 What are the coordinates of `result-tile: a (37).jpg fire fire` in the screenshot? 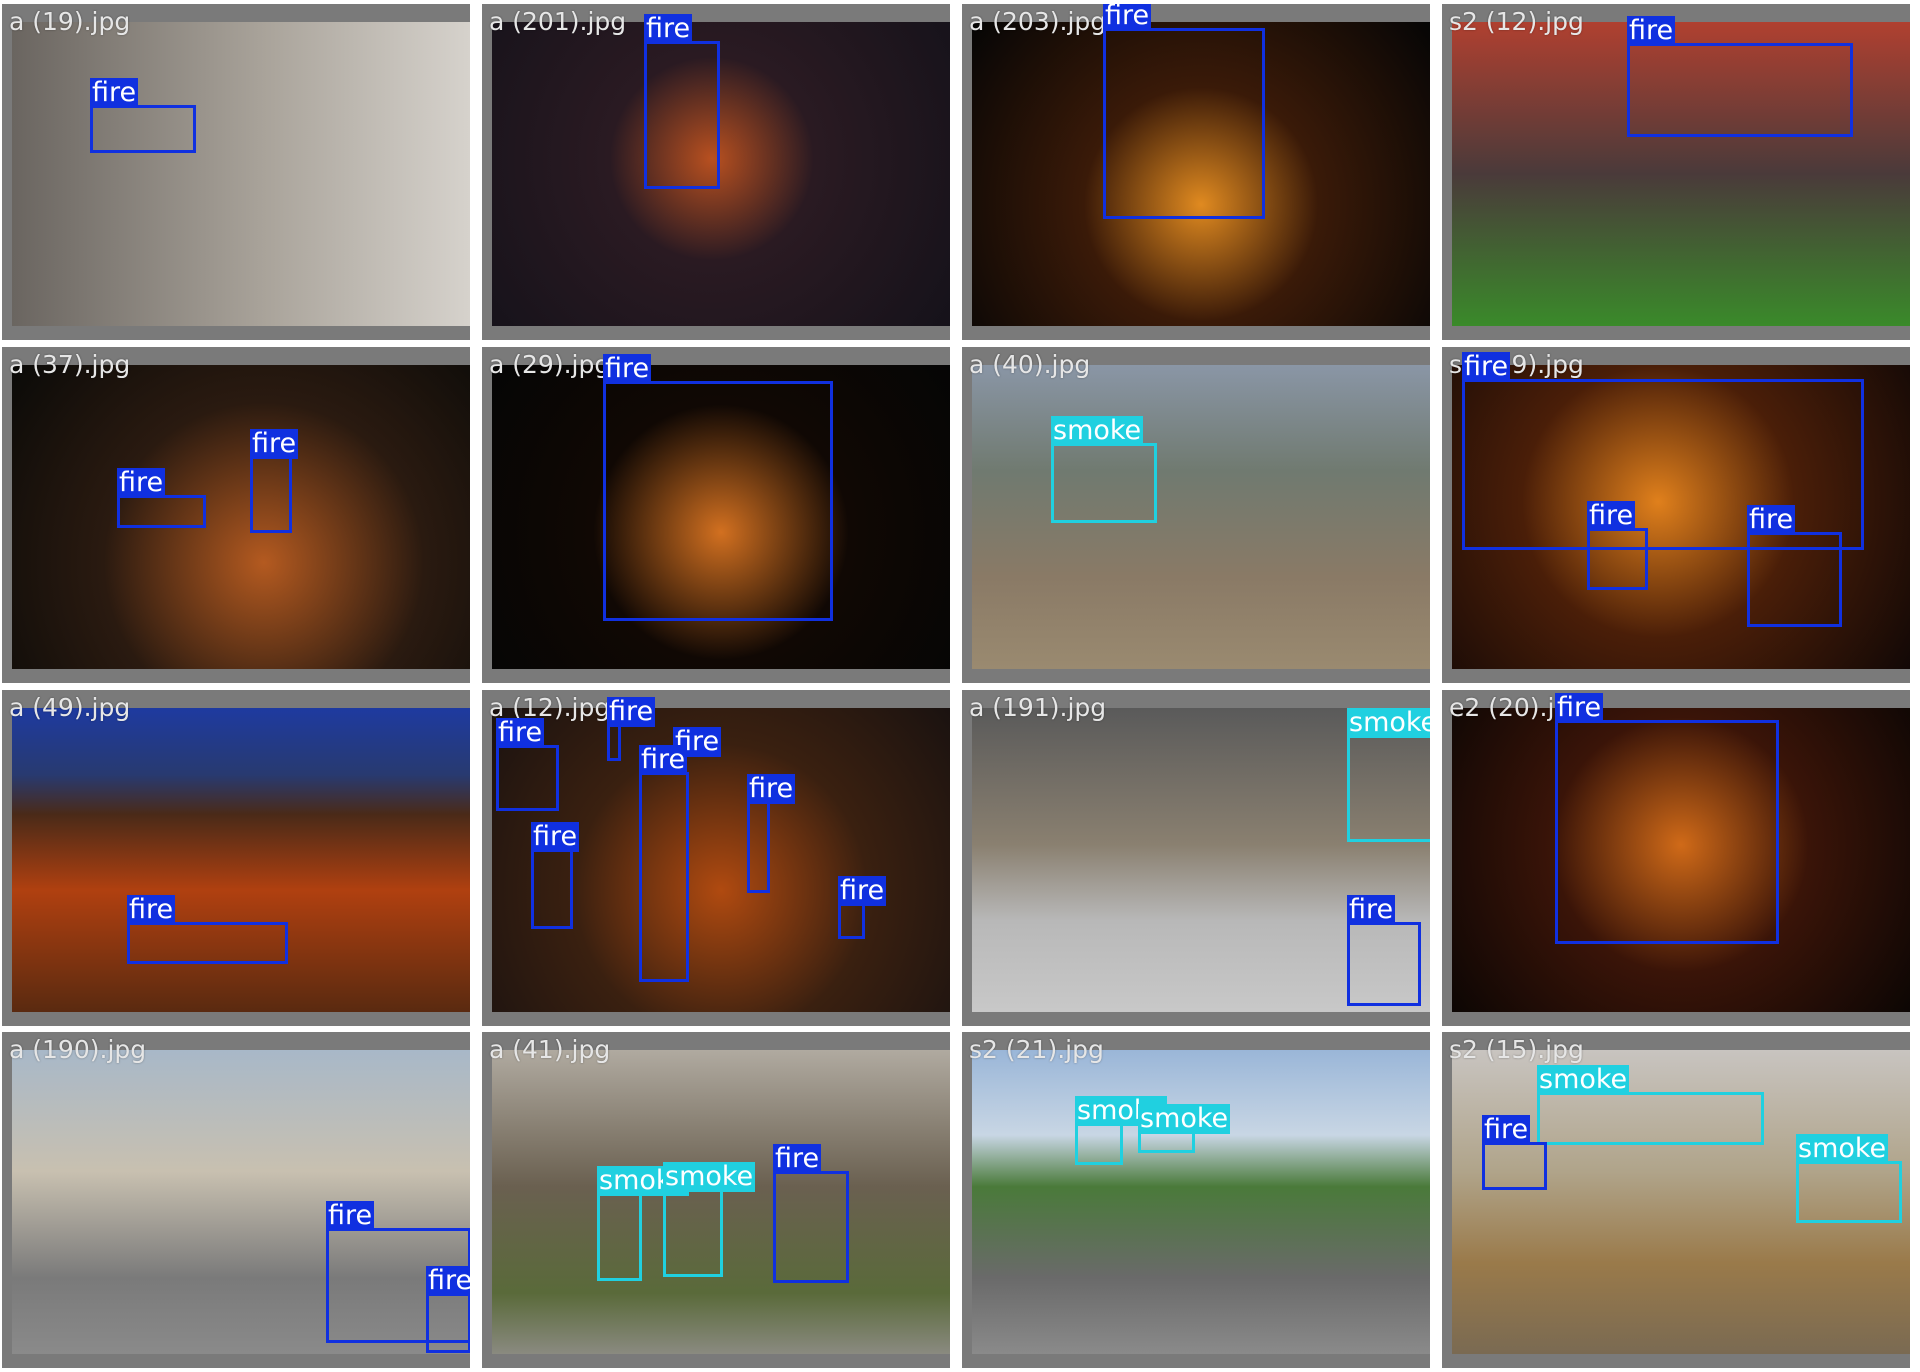 It's located at (236, 515).